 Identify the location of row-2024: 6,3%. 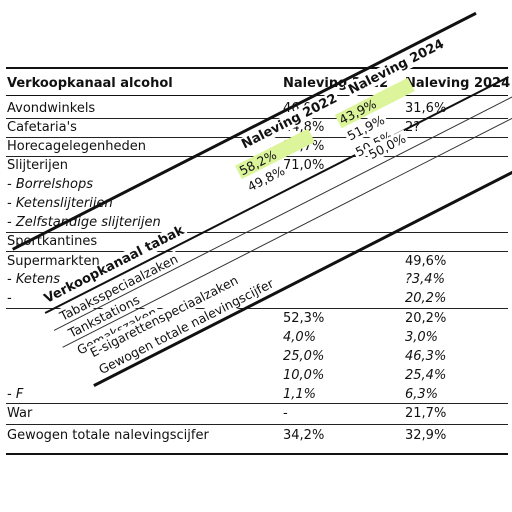
(422, 394).